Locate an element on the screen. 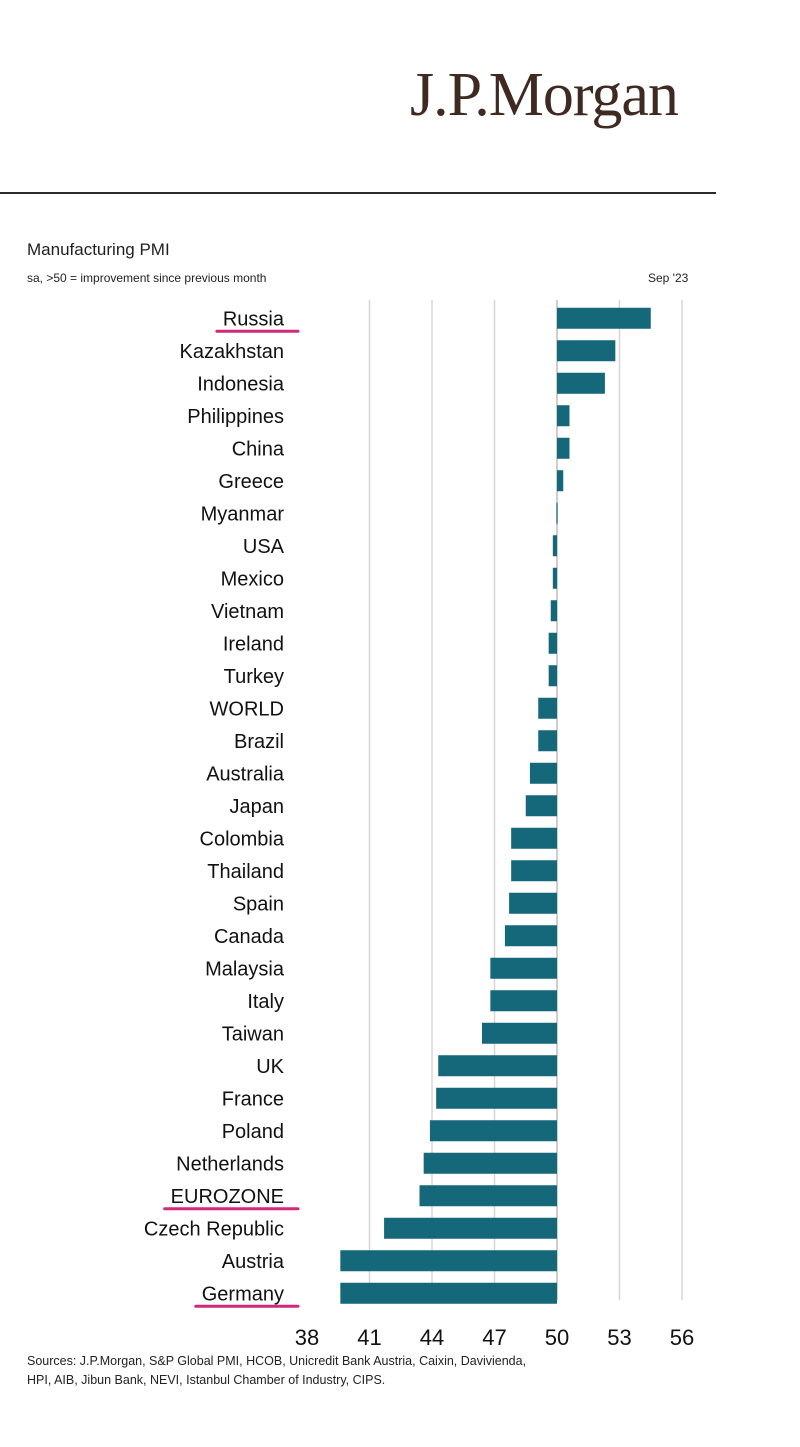 This screenshot has height=1447, width=800. bar-france is located at coordinates (496, 1098).